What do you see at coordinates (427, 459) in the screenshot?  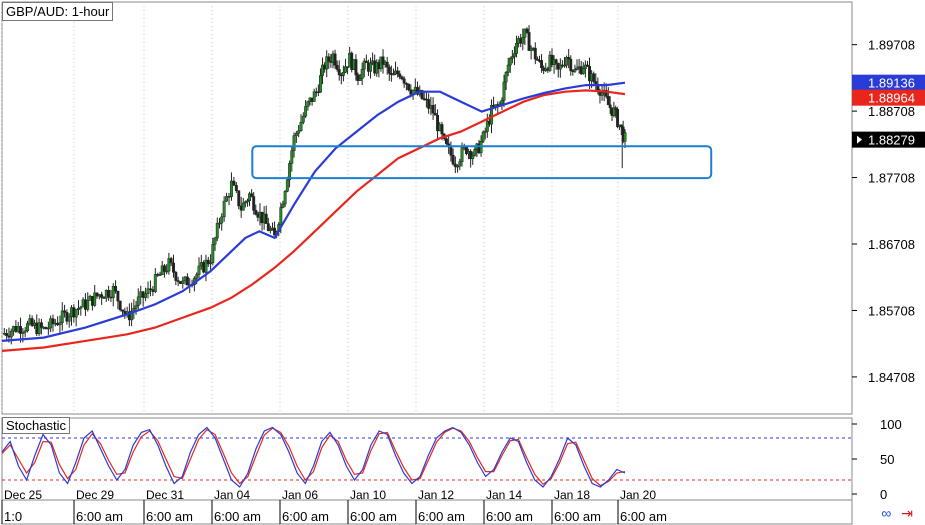 I see `stochastic-pane` at bounding box center [427, 459].